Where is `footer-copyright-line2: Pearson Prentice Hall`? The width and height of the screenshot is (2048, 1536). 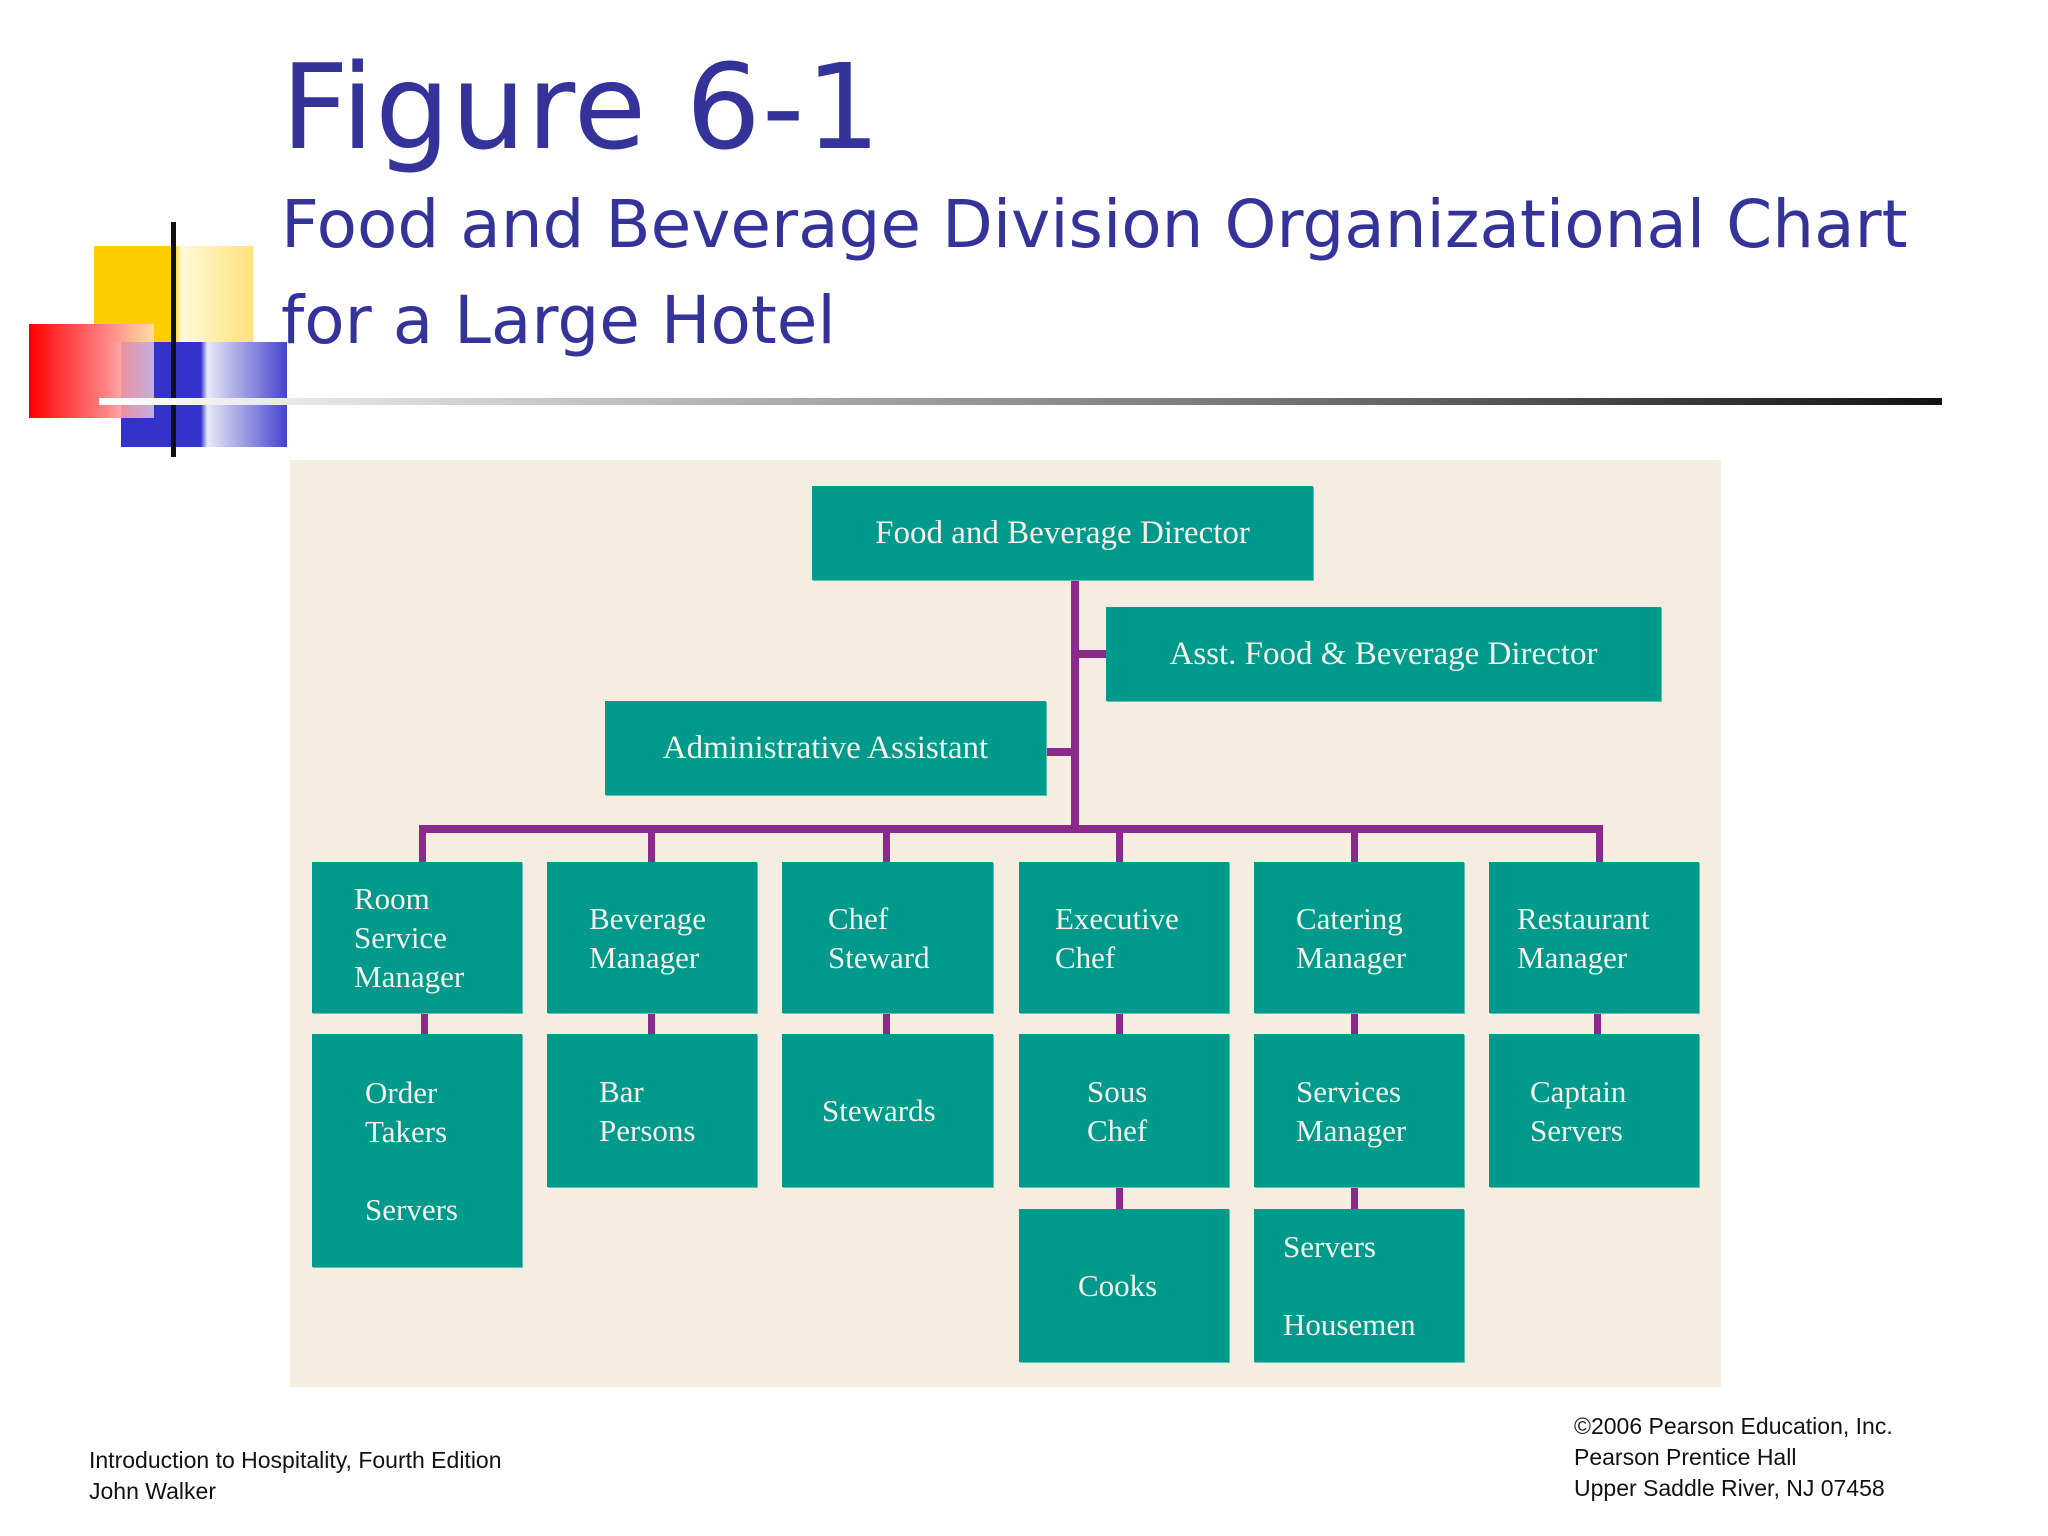
footer-copyright-line2: Pearson Prentice Hall is located at coordinates (1685, 1457).